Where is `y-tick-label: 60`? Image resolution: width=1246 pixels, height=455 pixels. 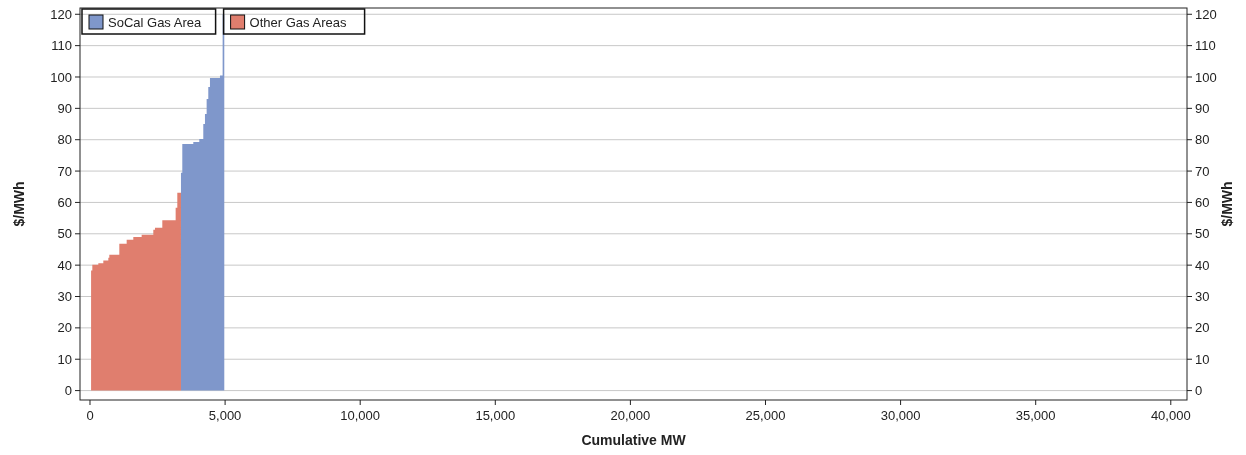
y-tick-label: 60 is located at coordinates (64, 202).